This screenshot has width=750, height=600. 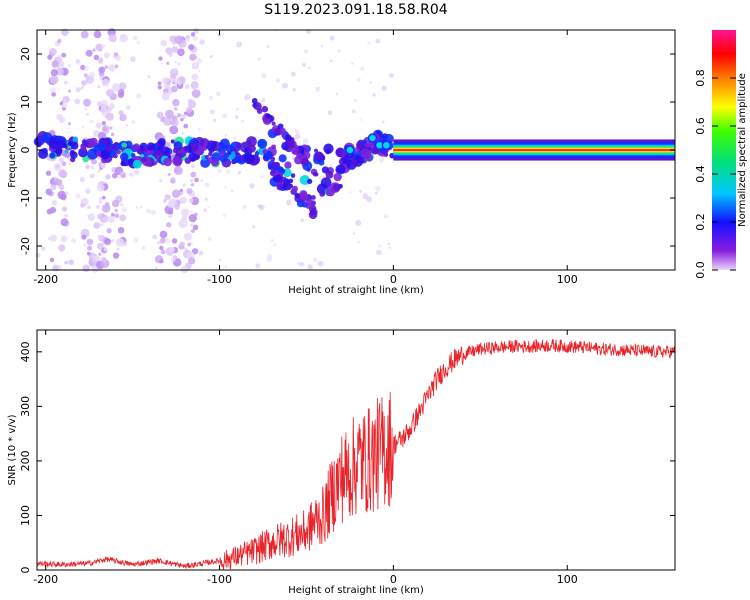 What do you see at coordinates (724, 150) in the screenshot?
I see `colorbar-gradient` at bounding box center [724, 150].